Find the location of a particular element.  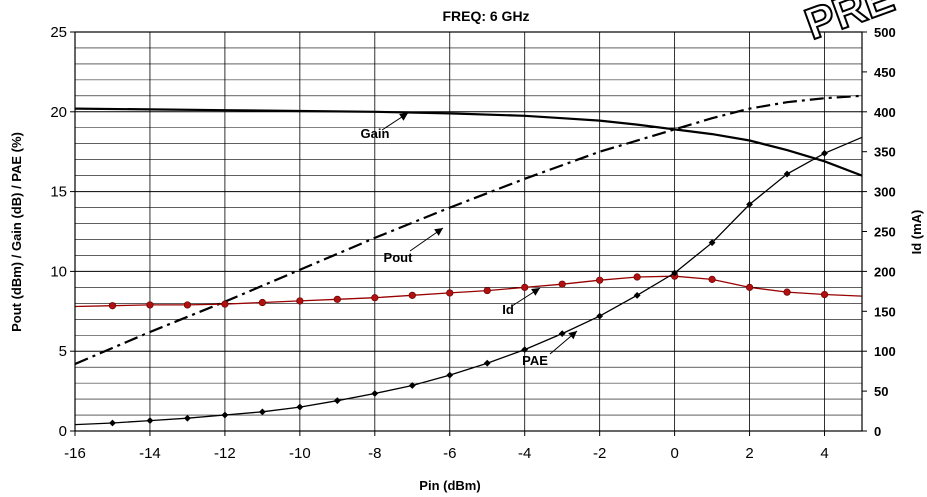

annotation-label-gain: Gain is located at coordinates (375, 133).